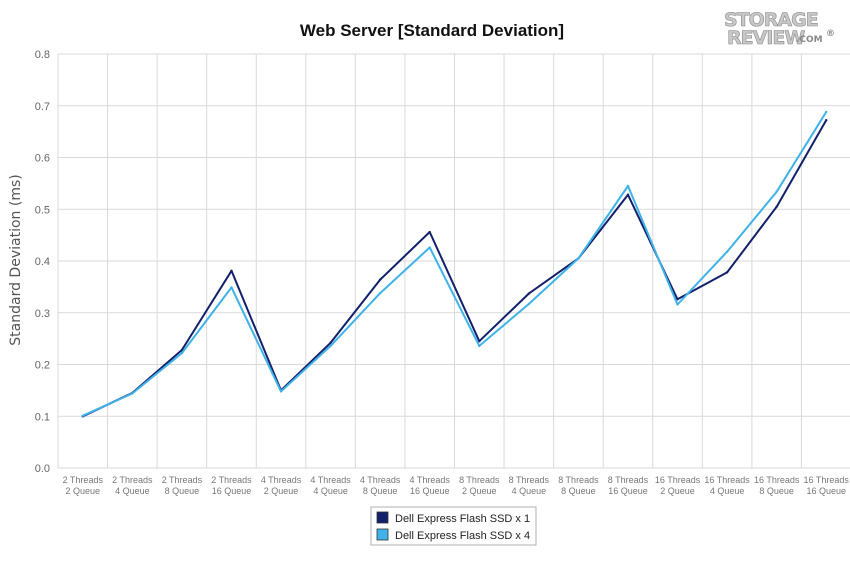 The image size is (850, 568). What do you see at coordinates (42, 55) in the screenshot?
I see `y-tick-label: 0.8` at bounding box center [42, 55].